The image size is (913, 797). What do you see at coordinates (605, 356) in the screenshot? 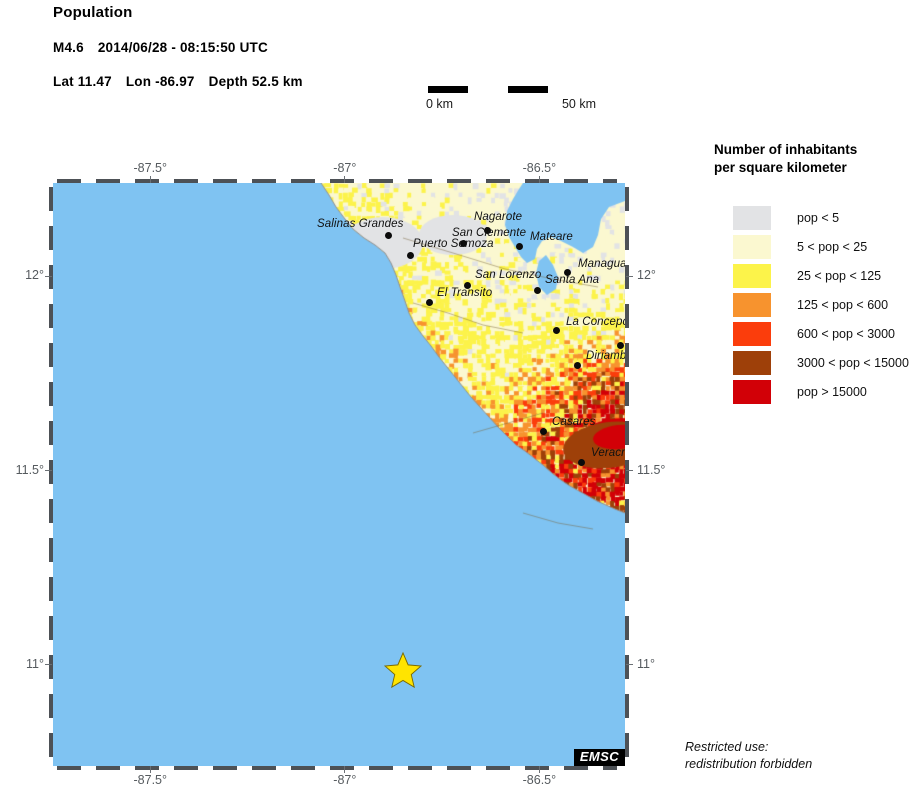
I see `city-label: Diriamba` at bounding box center [605, 356].